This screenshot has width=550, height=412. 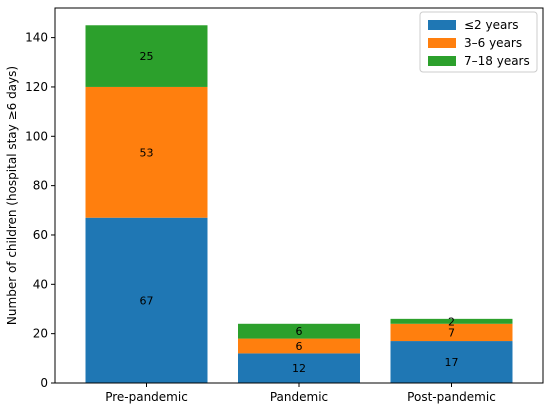 I want to click on y-axis: 0 20 40 60 80 100 120 140, so click(x=40, y=210).